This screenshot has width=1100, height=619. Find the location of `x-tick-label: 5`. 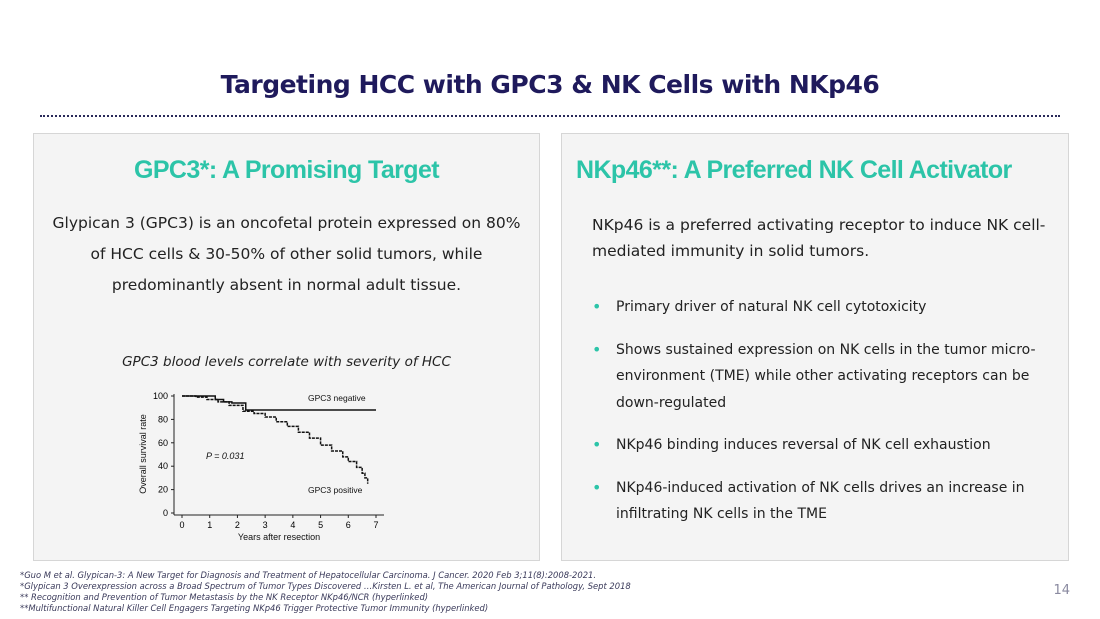

x-tick-label: 5 is located at coordinates (320, 525).